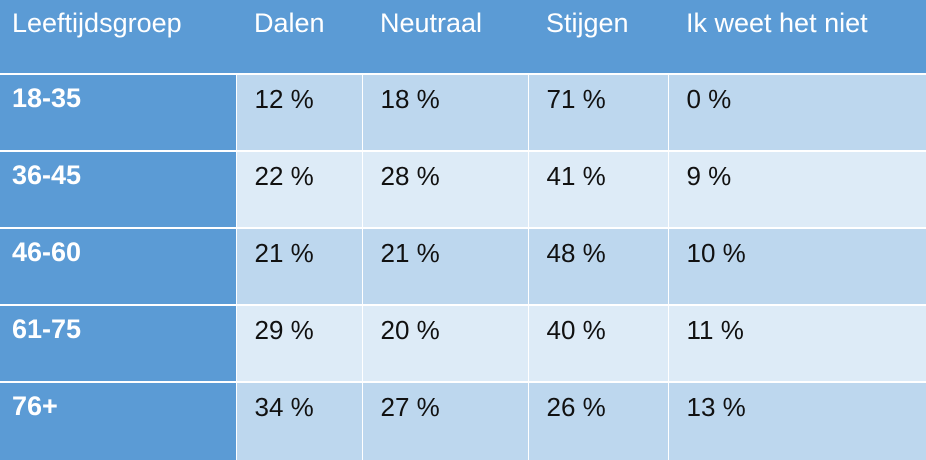  I want to click on header-neutral: Neutraal, so click(445, 37).